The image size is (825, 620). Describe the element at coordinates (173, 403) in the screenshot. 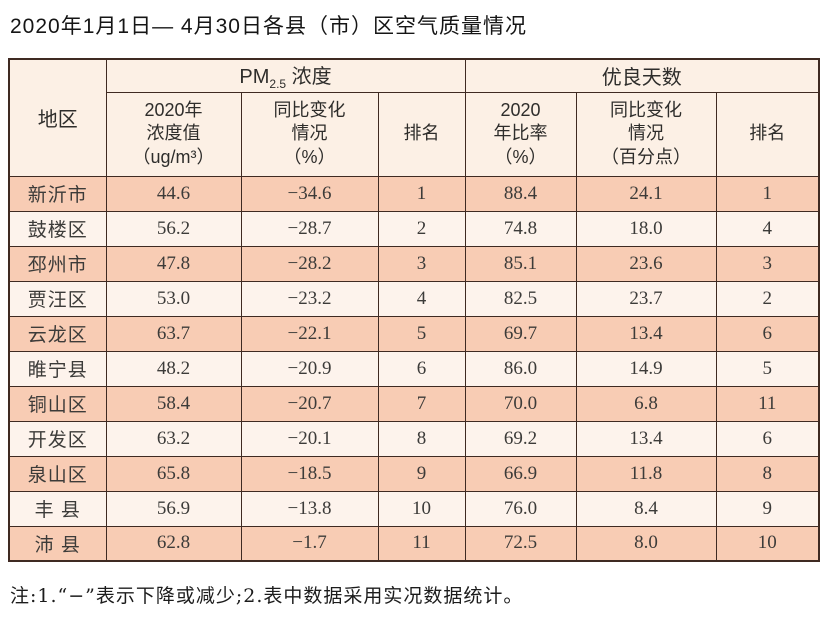

I see `pm-value-cell: 58.4` at that location.